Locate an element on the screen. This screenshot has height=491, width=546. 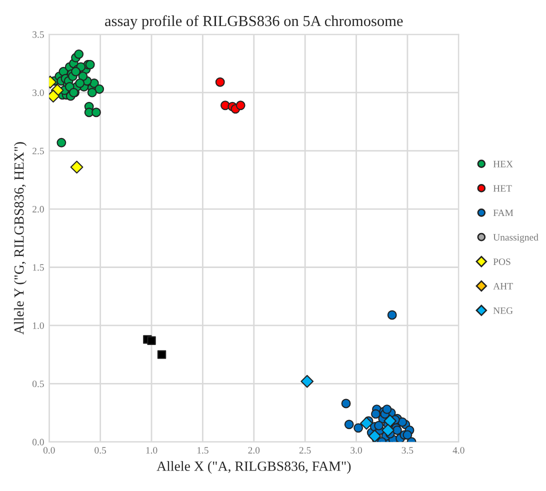
y-tick-label: 2.5 is located at coordinates (38, 151).